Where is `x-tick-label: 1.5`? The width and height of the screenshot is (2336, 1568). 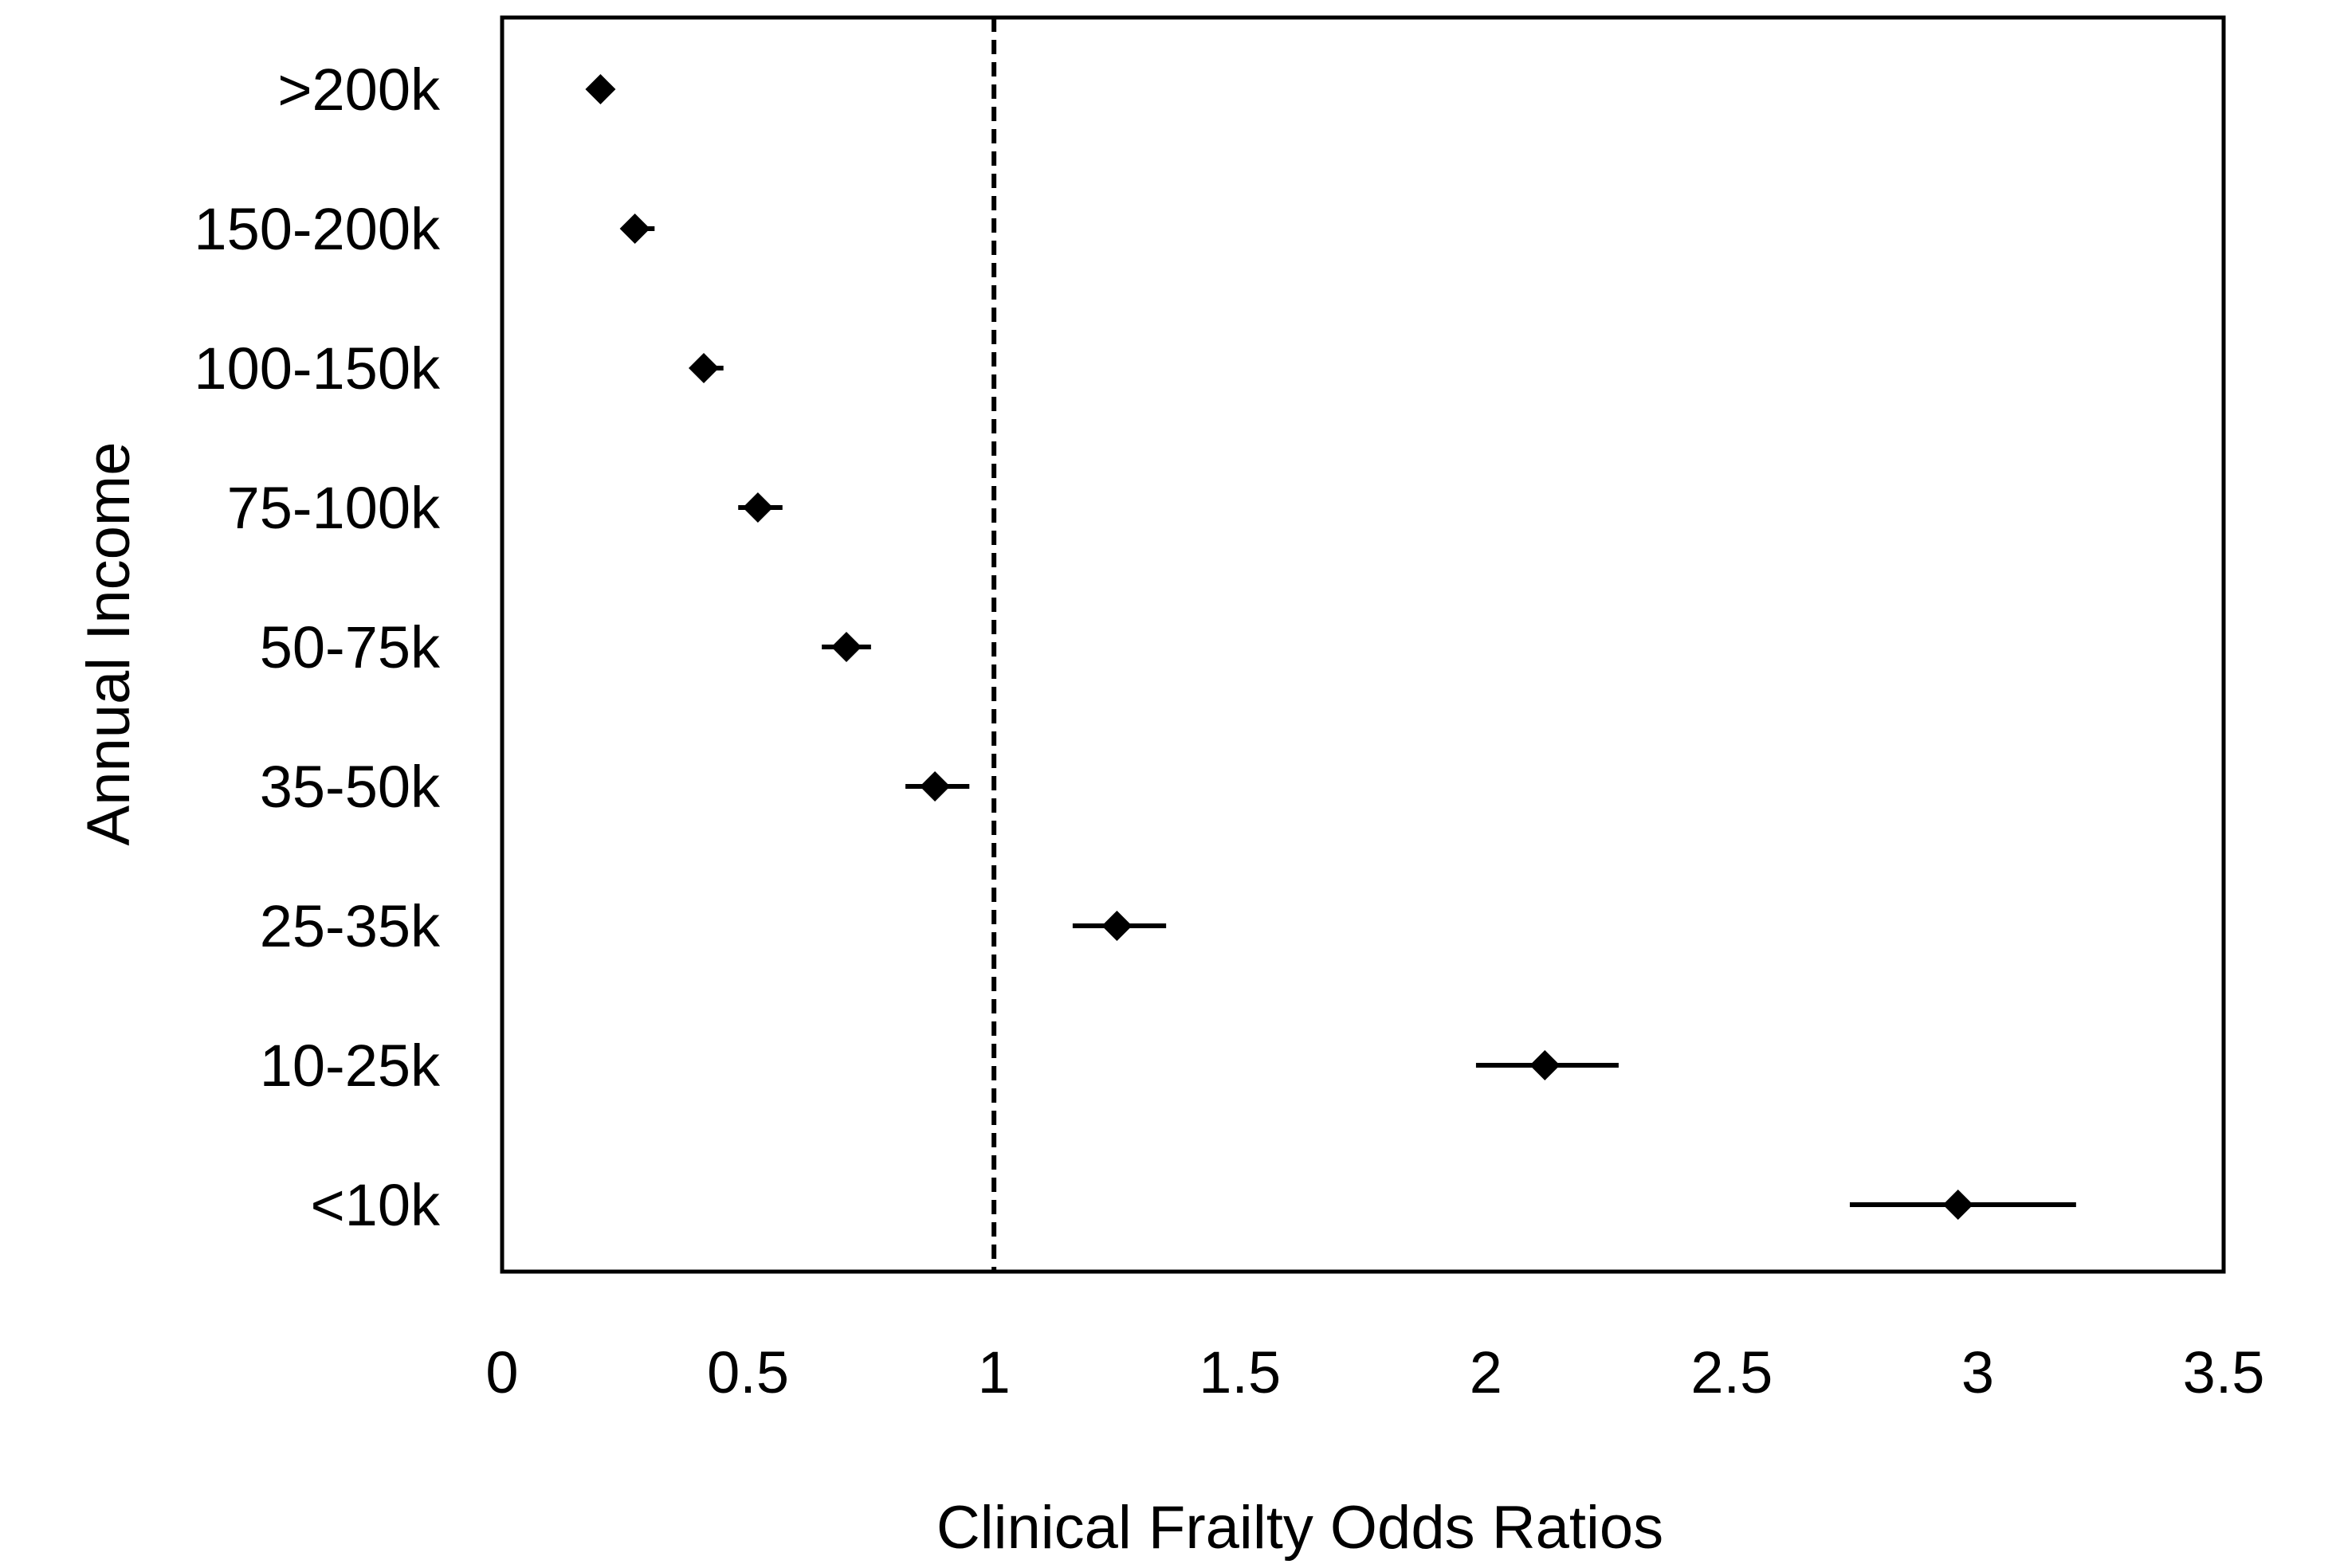
x-tick-label: 1.5 is located at coordinates (1240, 1372).